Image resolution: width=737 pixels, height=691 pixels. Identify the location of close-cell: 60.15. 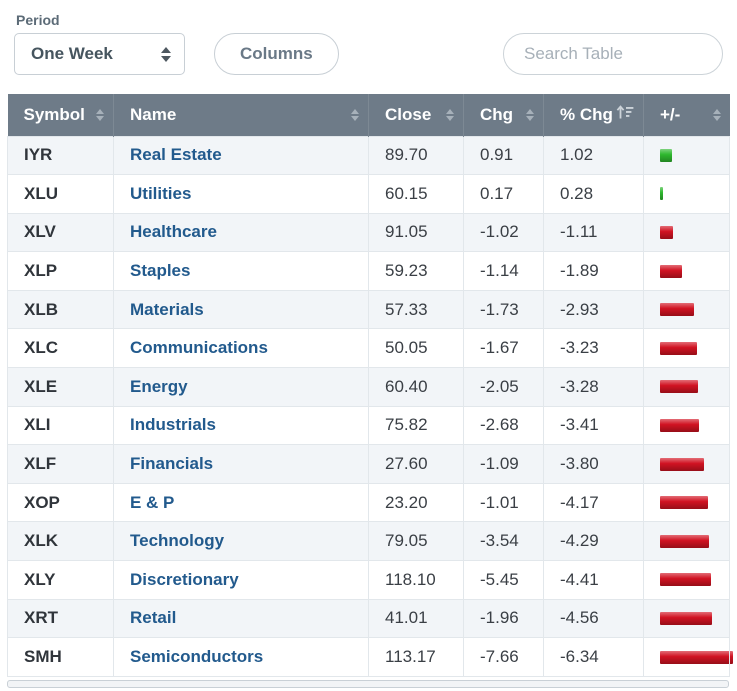
(416, 194).